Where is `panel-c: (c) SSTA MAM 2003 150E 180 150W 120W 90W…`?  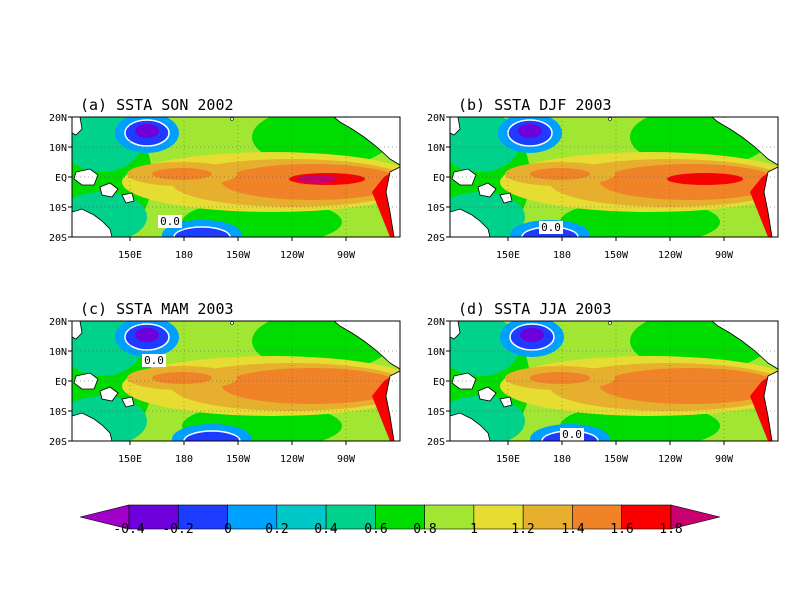 panel-c: (c) SSTA MAM 2003 150E 180 150W 120W 90W… is located at coordinates (225, 382).